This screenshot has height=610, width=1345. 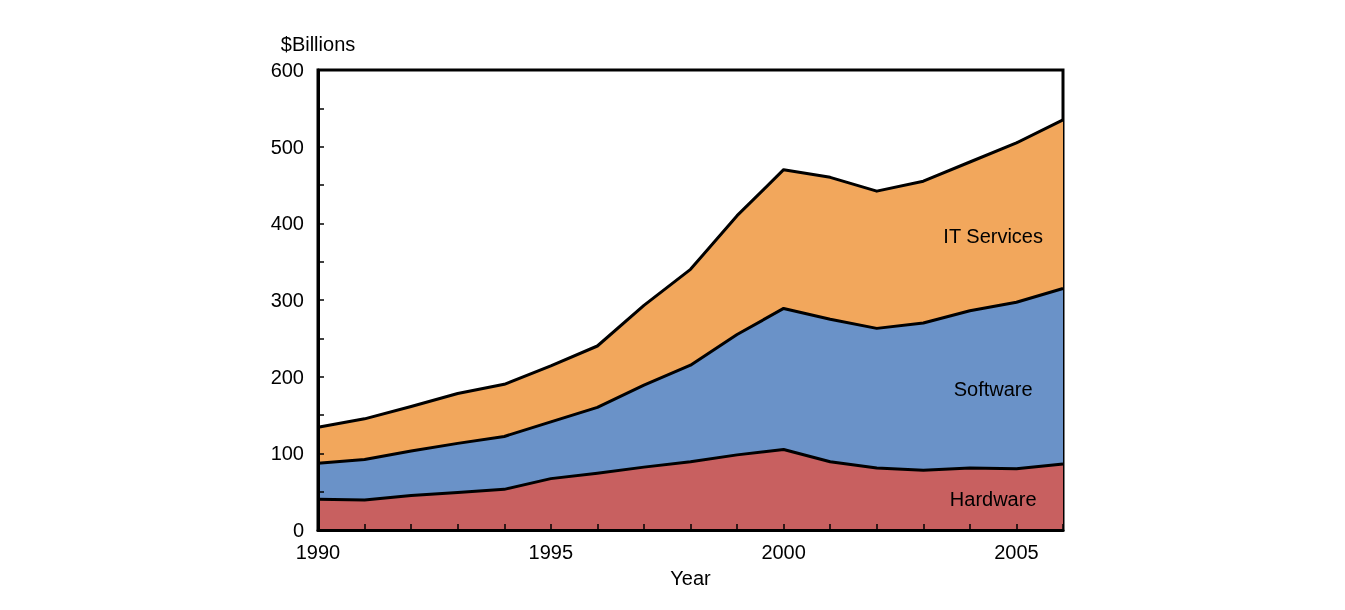 What do you see at coordinates (298, 530) in the screenshot?
I see `y-tick-label: 0` at bounding box center [298, 530].